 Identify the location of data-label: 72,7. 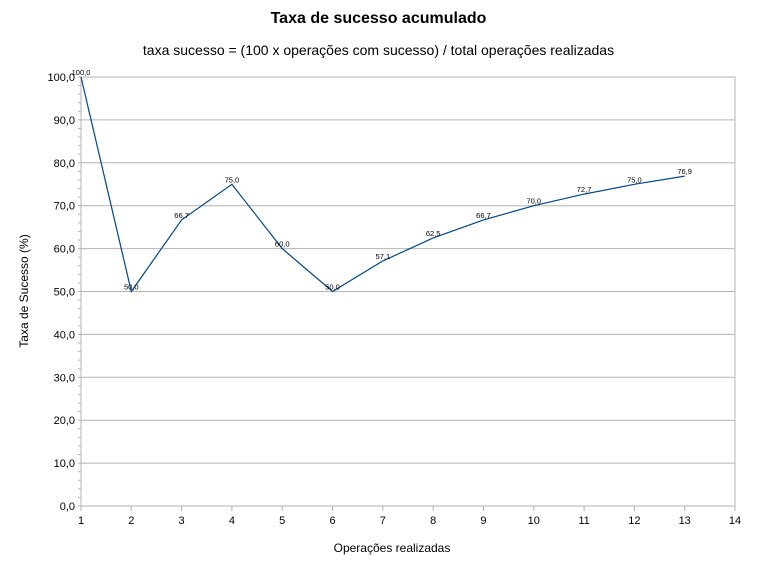
(584, 189).